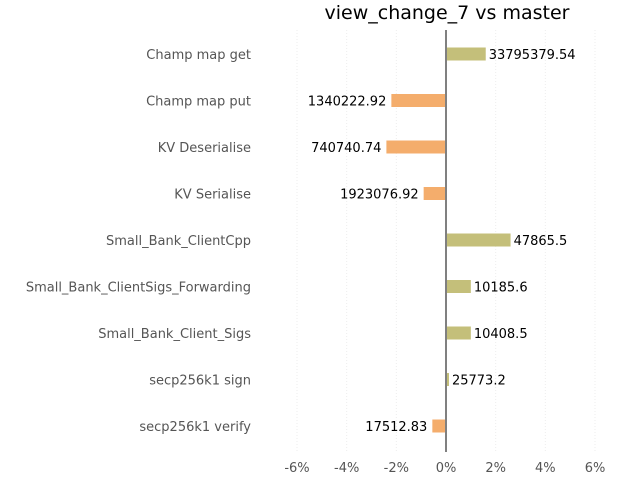 Image resolution: width=640 pixels, height=480 pixels. I want to click on x-tick-label: -4%, so click(346, 468).